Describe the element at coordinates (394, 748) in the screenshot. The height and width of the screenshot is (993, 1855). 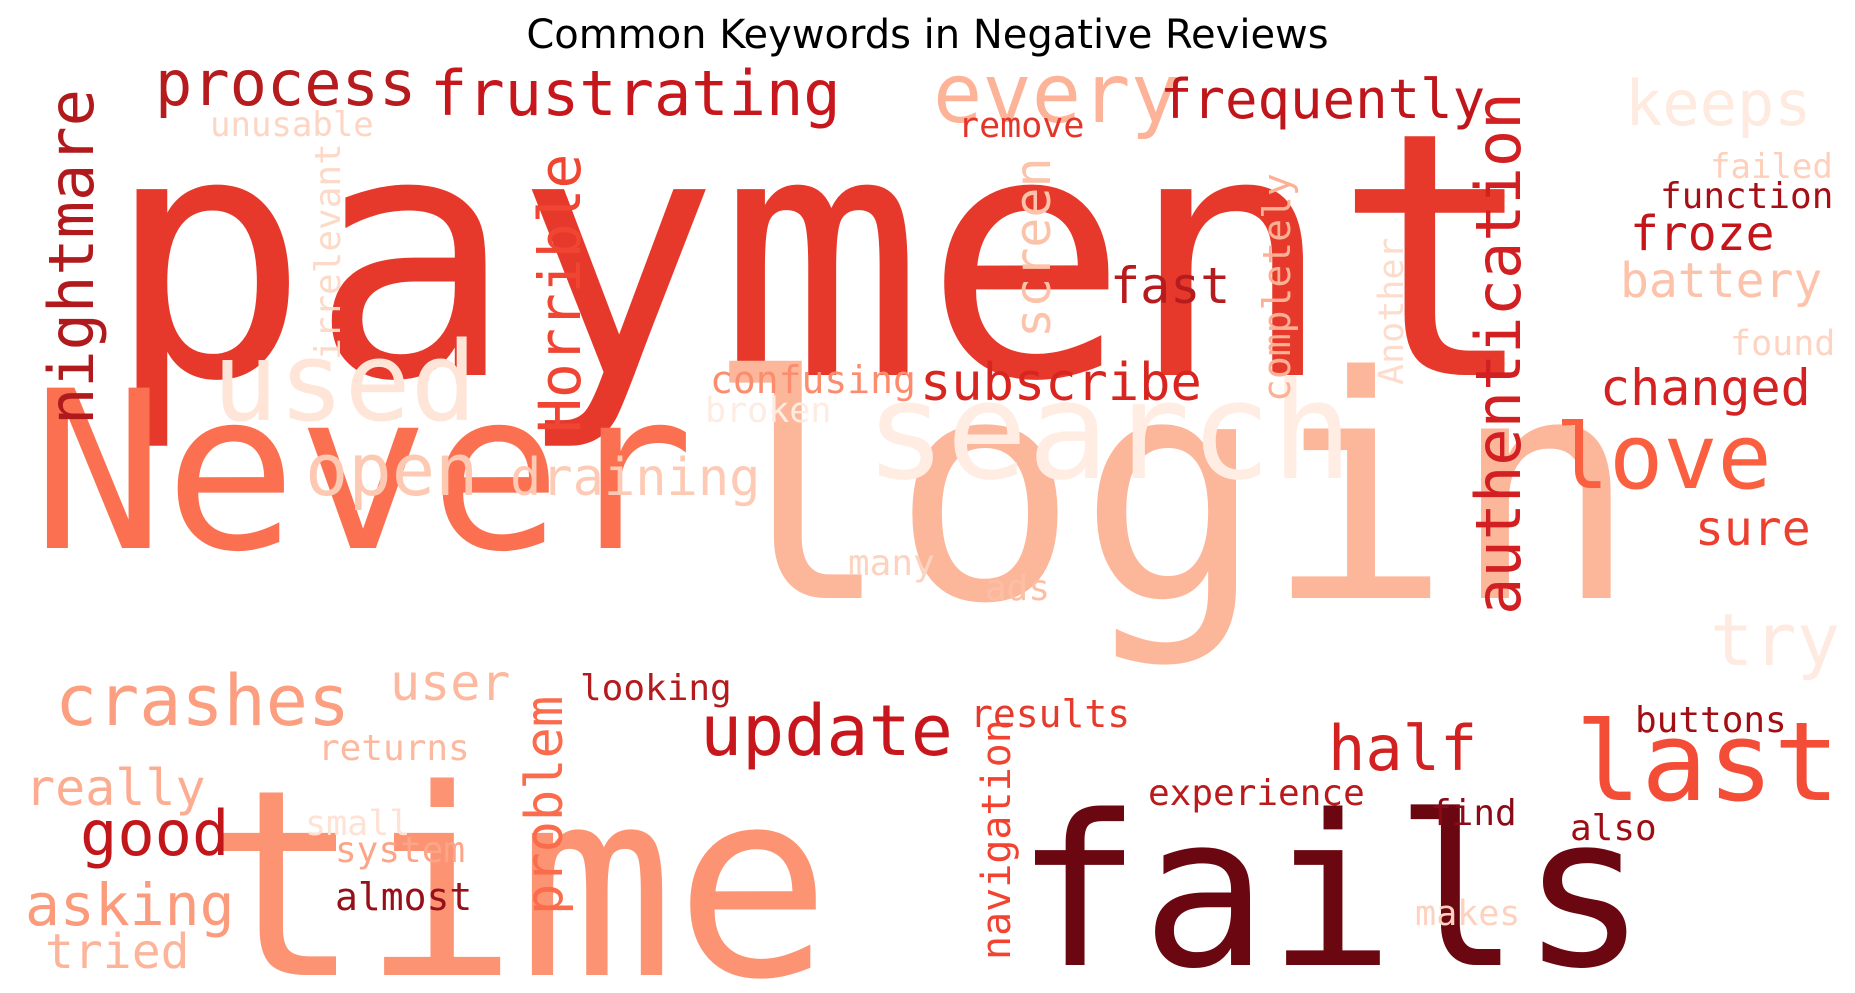
I see `word-returns: returns` at that location.